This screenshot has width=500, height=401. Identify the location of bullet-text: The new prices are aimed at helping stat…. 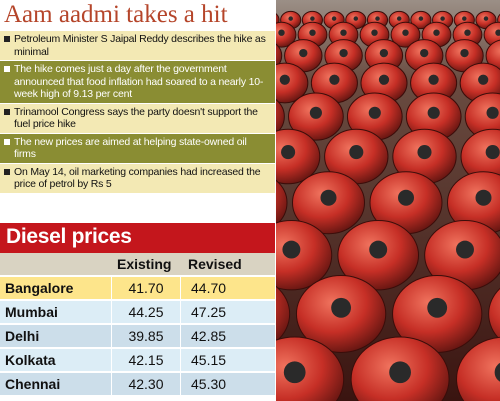
(130, 148).